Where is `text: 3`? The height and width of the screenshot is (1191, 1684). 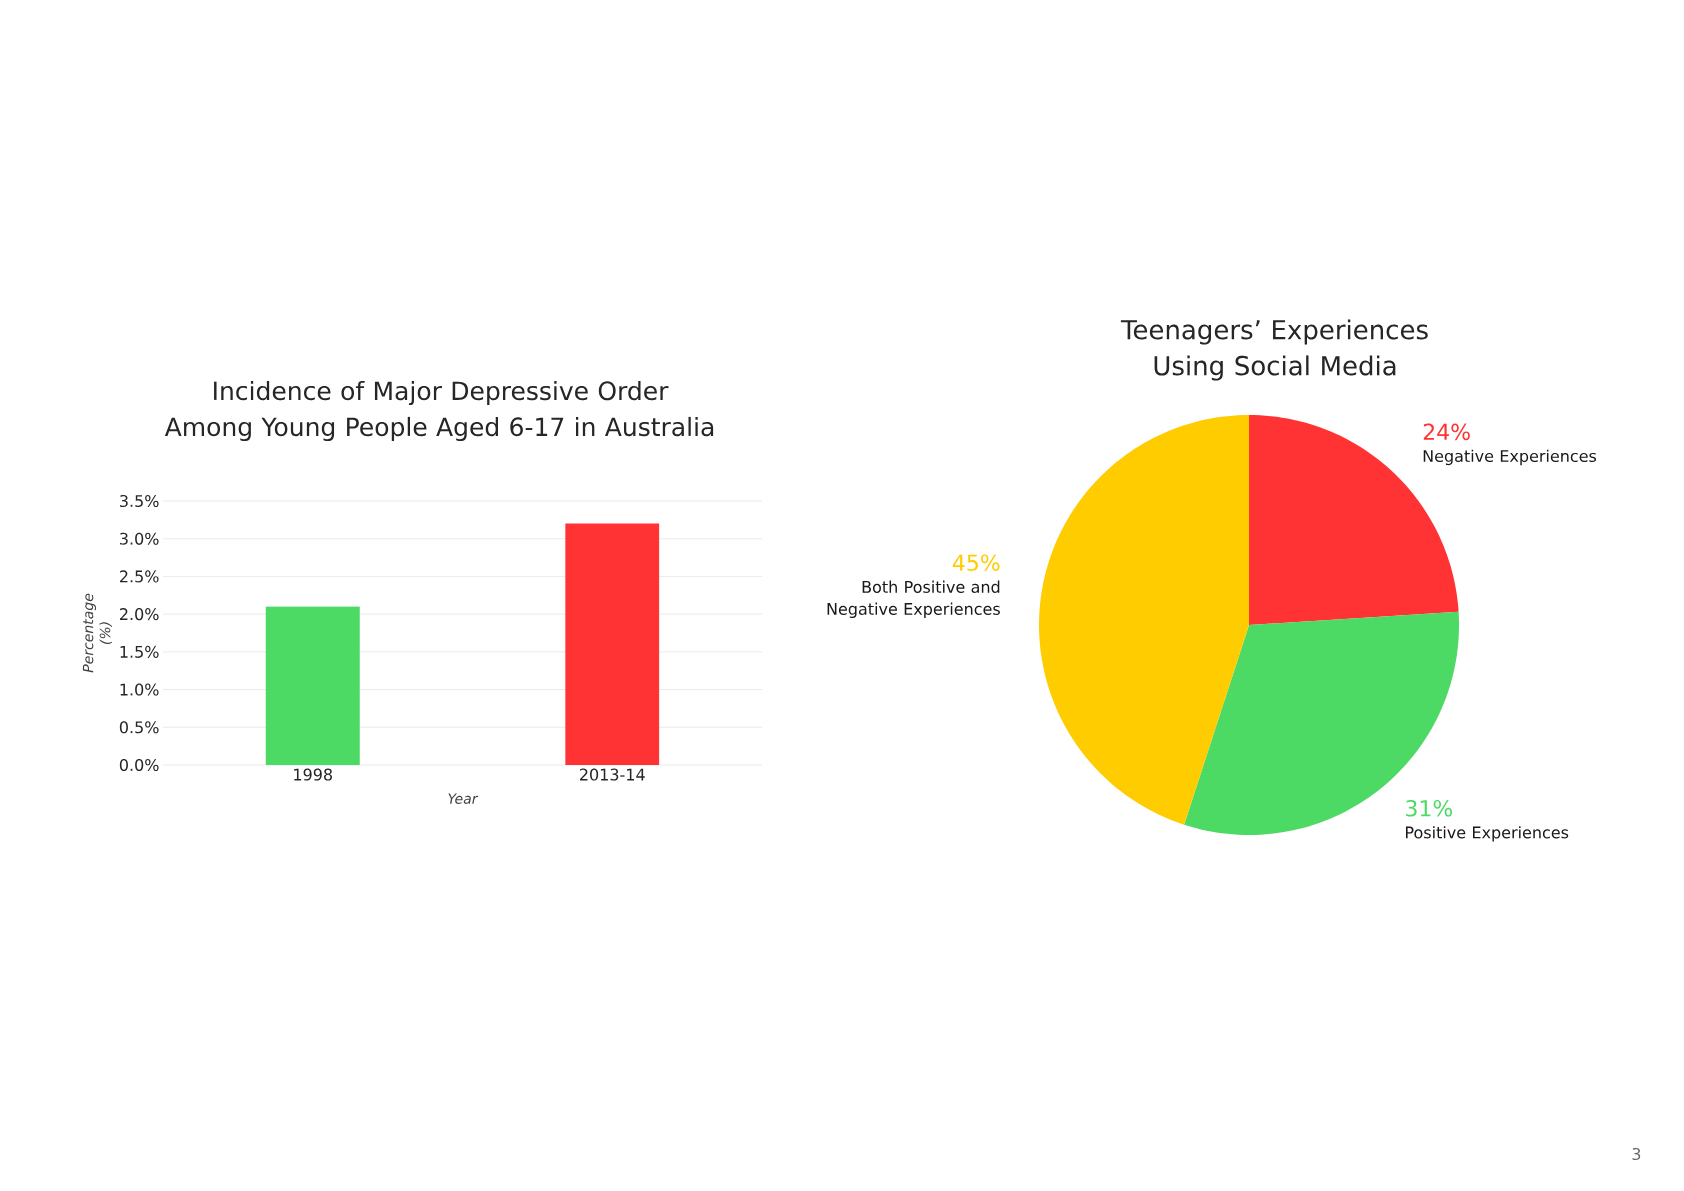
text: 3 is located at coordinates (1636, 1154).